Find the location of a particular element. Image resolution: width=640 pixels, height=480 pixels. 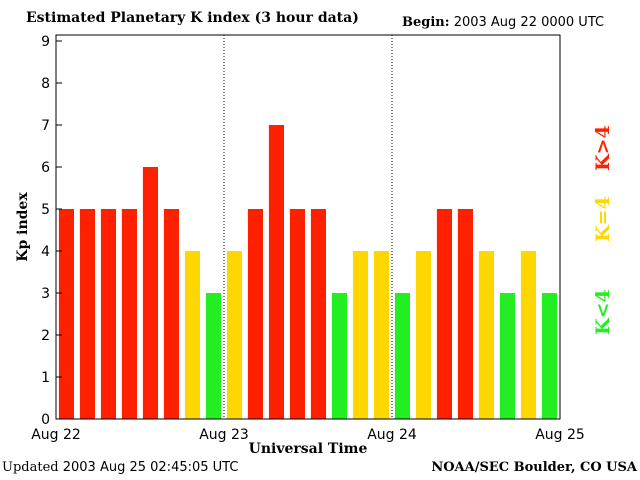

legend-item: K<4 is located at coordinates (603, 312).